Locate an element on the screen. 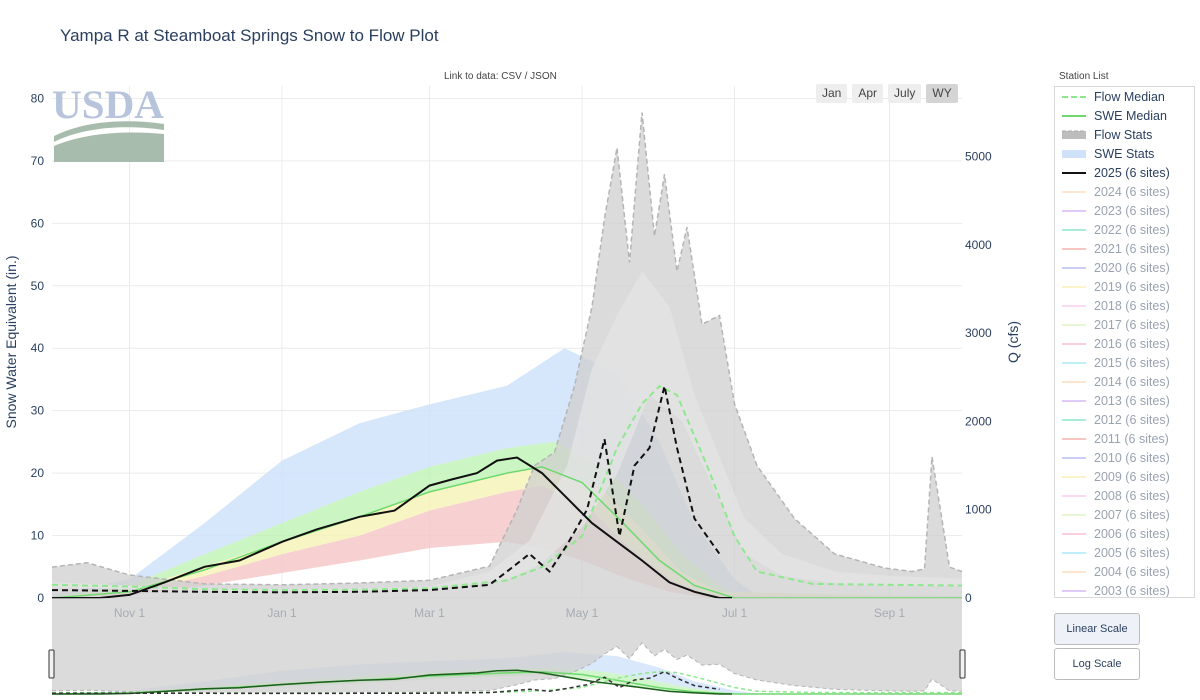 Image resolution: width=1200 pixels, height=700 pixels. legend-item-swe-stats: SWE Stats is located at coordinates (1124, 153).